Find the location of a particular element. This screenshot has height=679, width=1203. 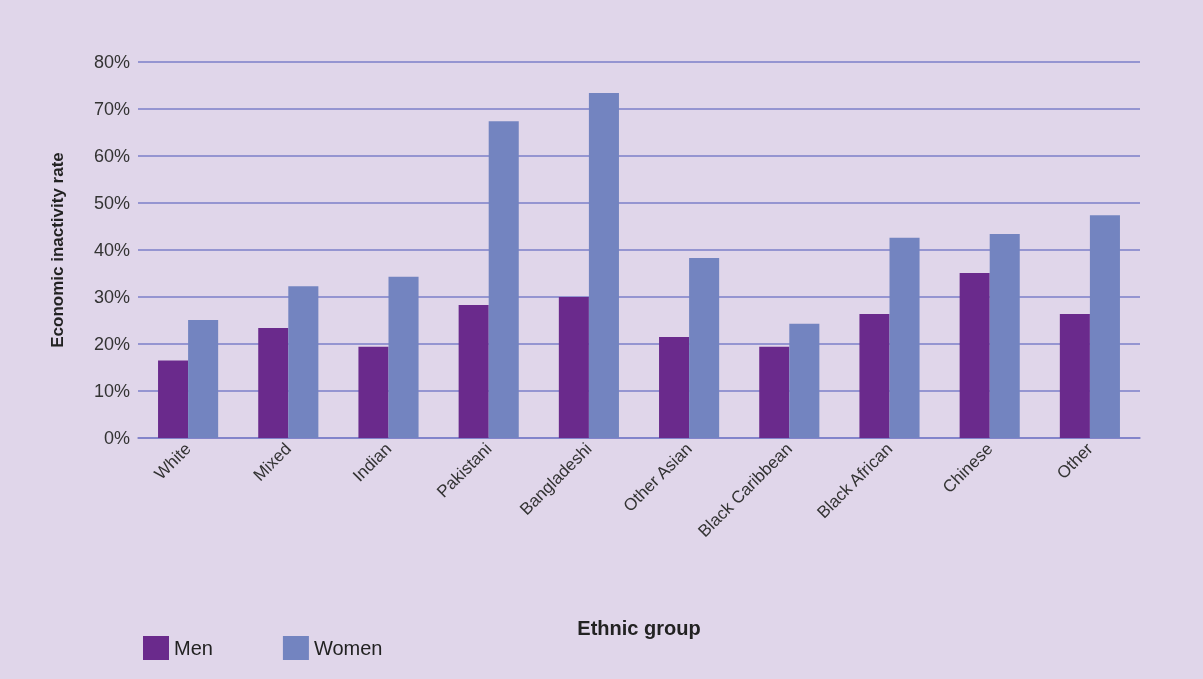

y-tick-label: 50% is located at coordinates (111, 203).